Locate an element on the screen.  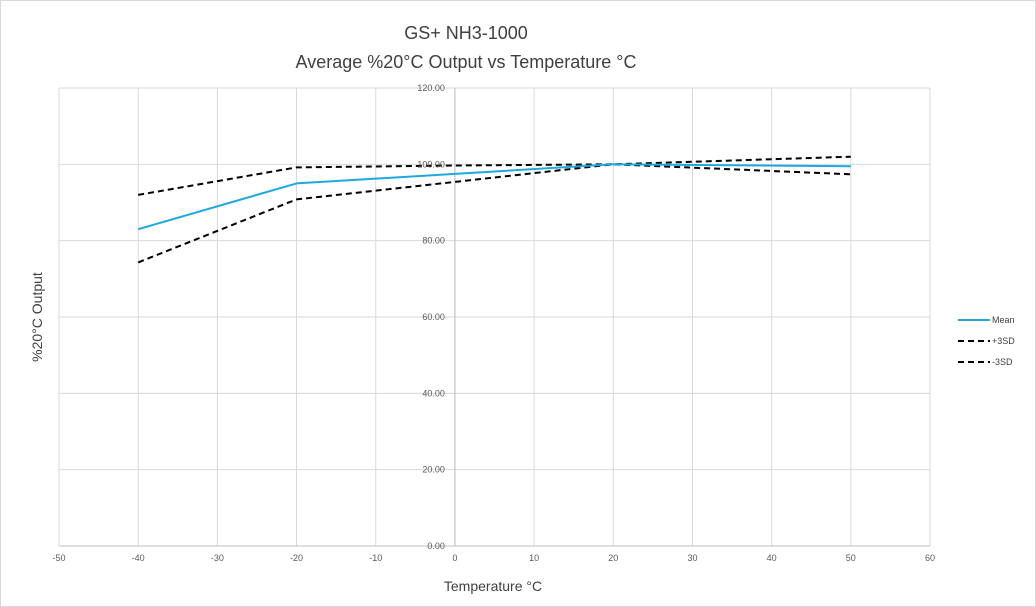
x-tick-label: 30 is located at coordinates (692, 558).